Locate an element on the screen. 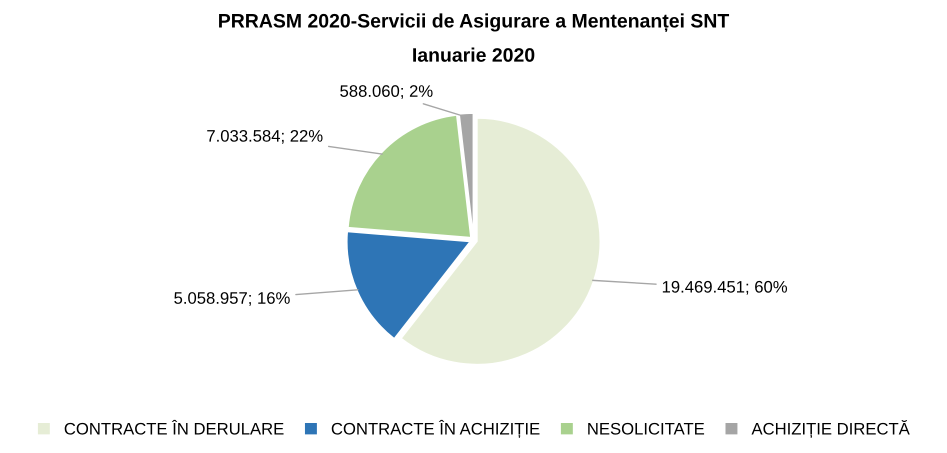 This screenshot has height=453, width=947. data-label: 588.060; 2% is located at coordinates (386, 92).